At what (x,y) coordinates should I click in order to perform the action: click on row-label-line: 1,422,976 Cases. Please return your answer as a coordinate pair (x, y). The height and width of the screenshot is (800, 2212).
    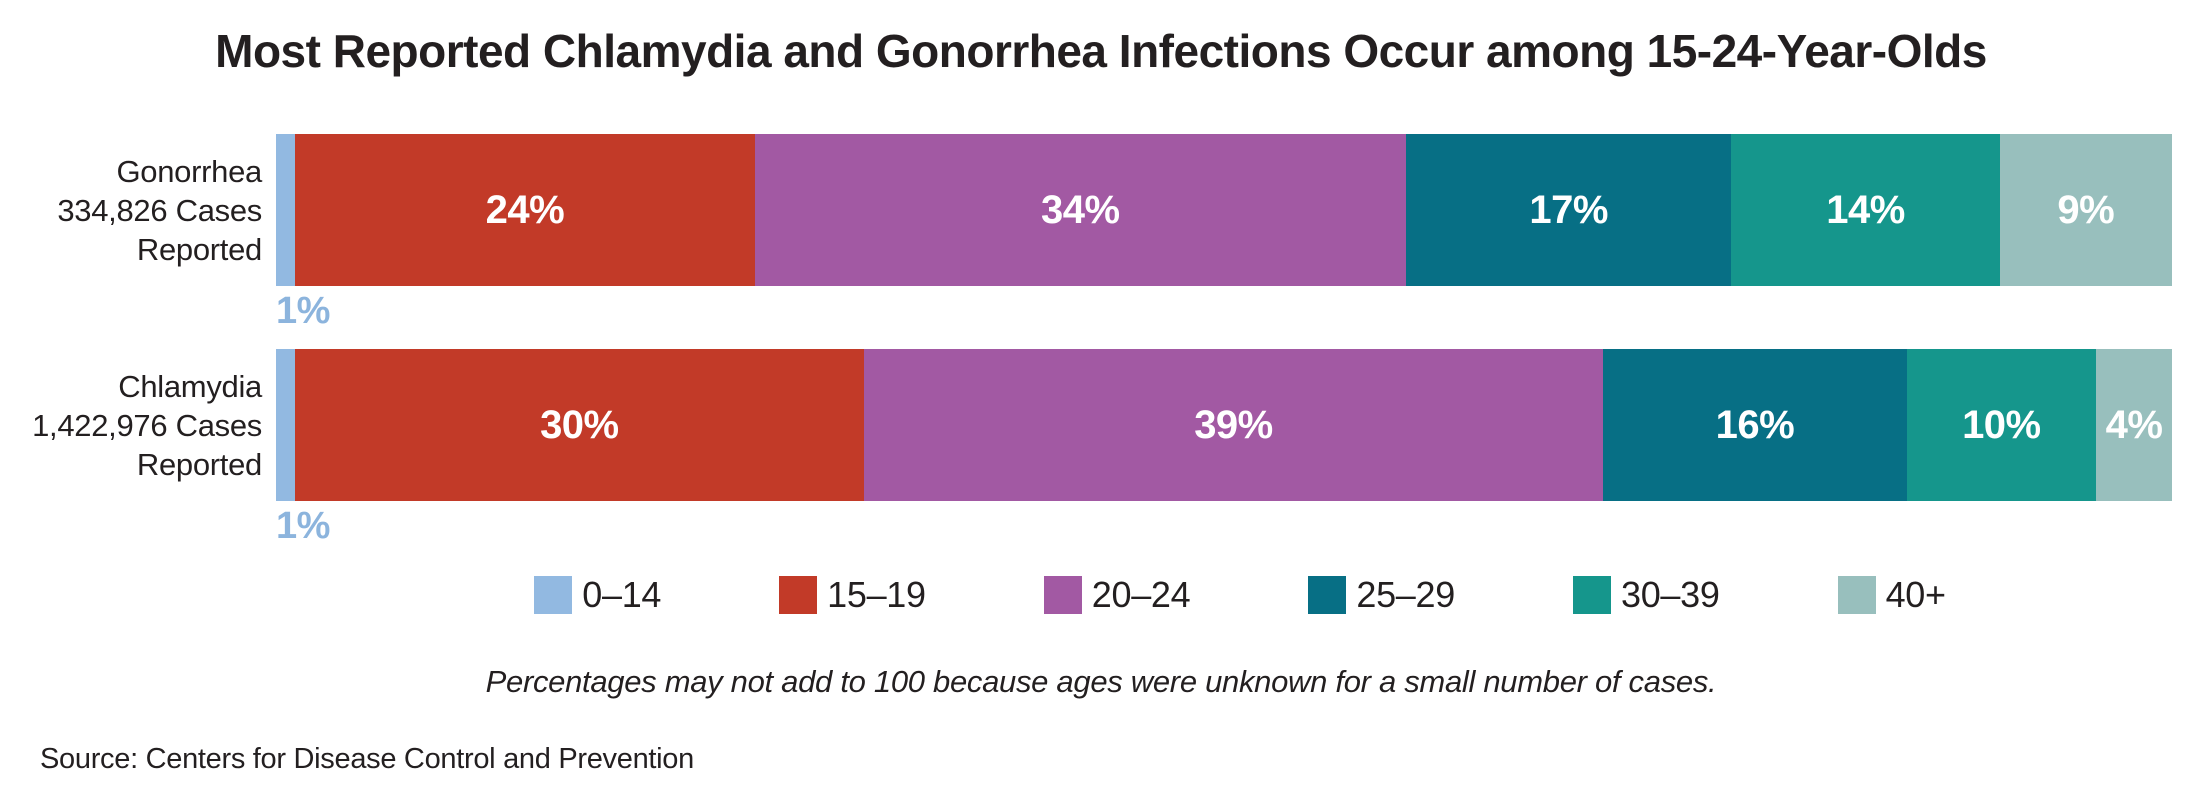
    Looking at the image, I should click on (147, 425).